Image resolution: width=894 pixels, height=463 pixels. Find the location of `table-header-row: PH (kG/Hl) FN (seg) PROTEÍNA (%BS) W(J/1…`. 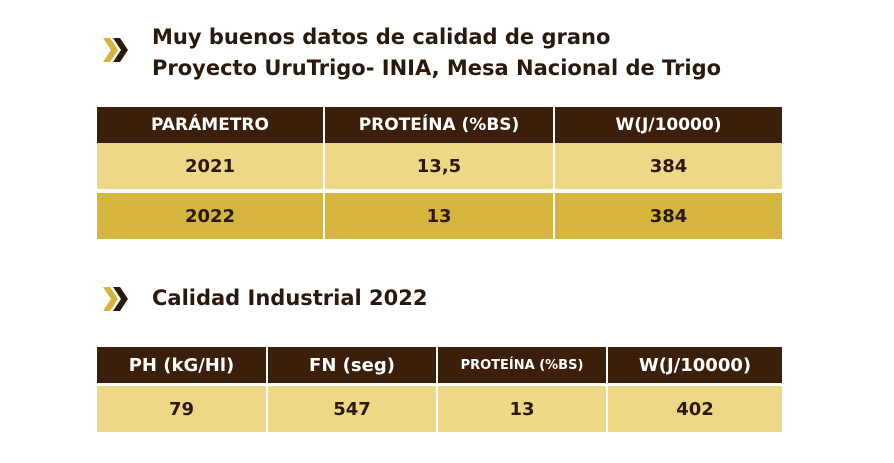

table-header-row: PH (kG/Hl) FN (seg) PROTEÍNA (%BS) W(J/1… is located at coordinates (439, 366).